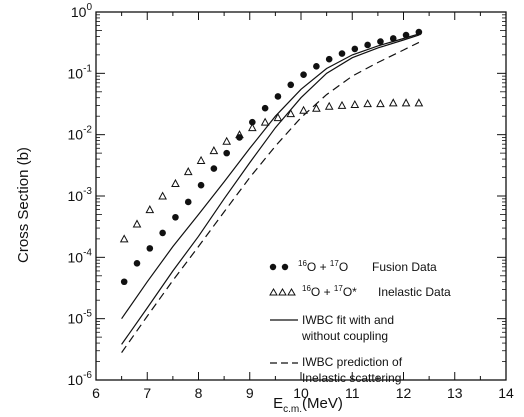  What do you see at coordinates (322, 292) in the screenshot?
I see `legend-inelastic-el-a: O +` at bounding box center [322, 292].